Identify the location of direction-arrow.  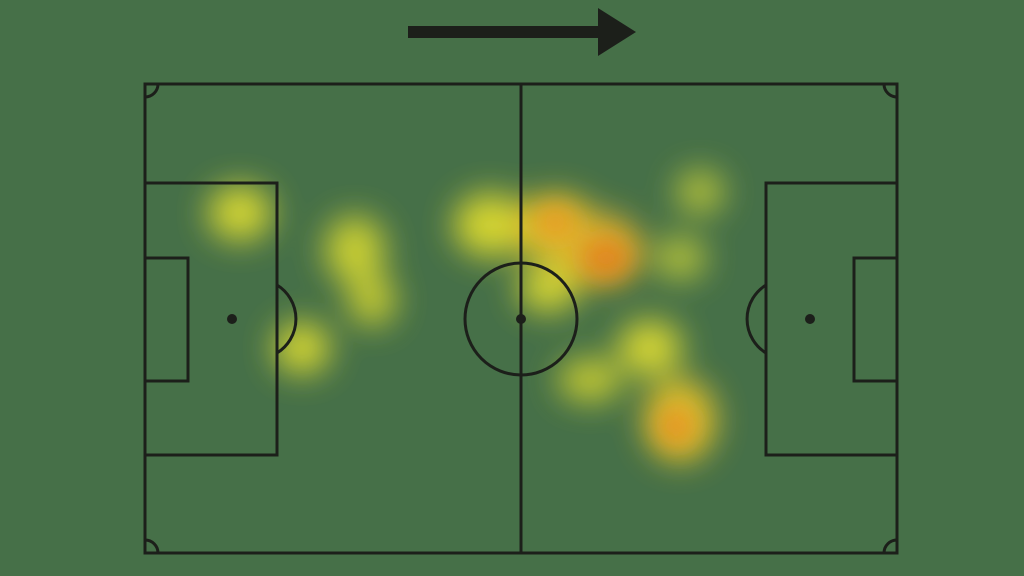
(522, 32).